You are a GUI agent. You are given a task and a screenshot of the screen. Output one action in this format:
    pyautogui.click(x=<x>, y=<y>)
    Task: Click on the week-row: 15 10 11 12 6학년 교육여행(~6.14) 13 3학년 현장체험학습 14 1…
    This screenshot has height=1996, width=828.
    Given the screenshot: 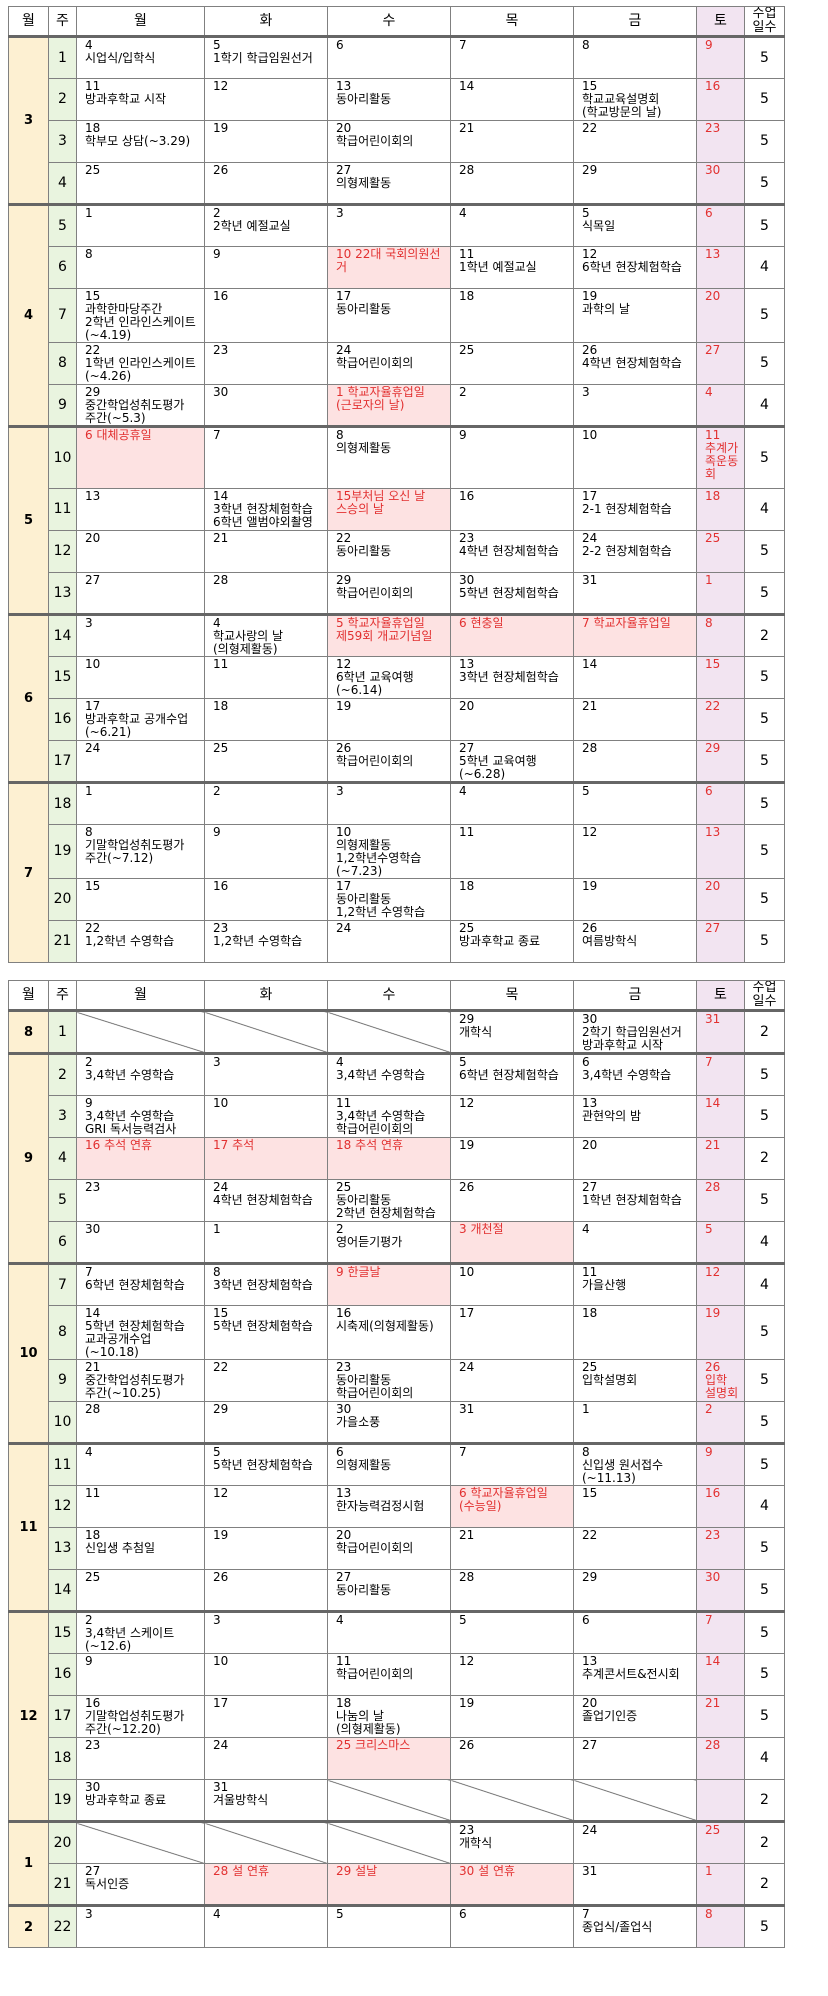 What is the action you would take?
    pyautogui.click(x=397, y=677)
    